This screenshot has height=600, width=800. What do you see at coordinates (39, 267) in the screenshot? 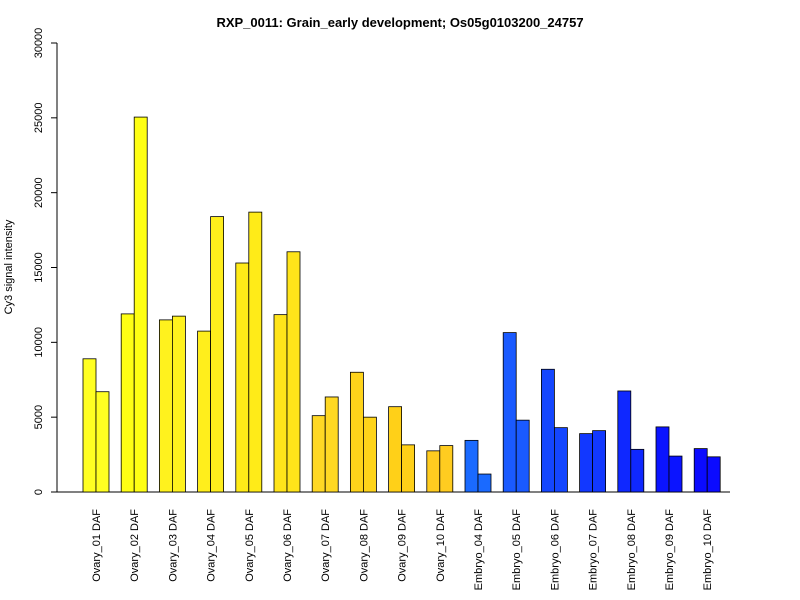
I see `y-tick-label: 15000` at bounding box center [39, 267].